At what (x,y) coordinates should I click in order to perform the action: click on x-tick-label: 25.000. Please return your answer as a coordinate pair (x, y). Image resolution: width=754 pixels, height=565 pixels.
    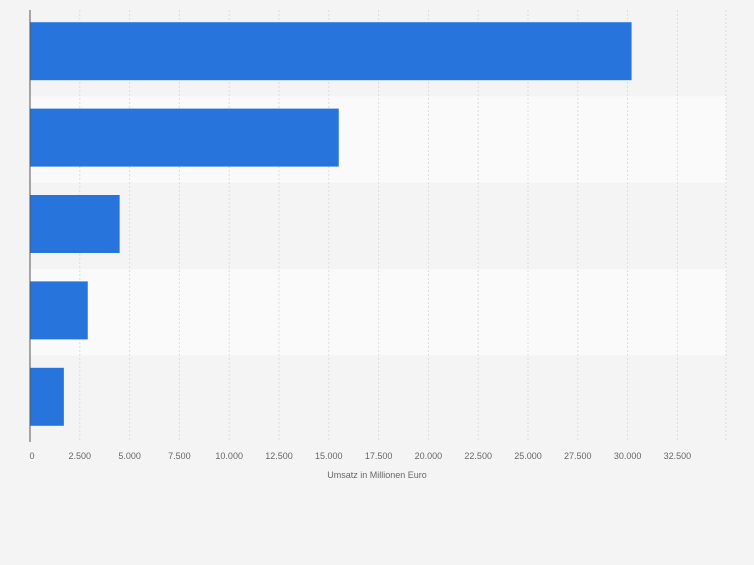
    Looking at the image, I should click on (528, 456).